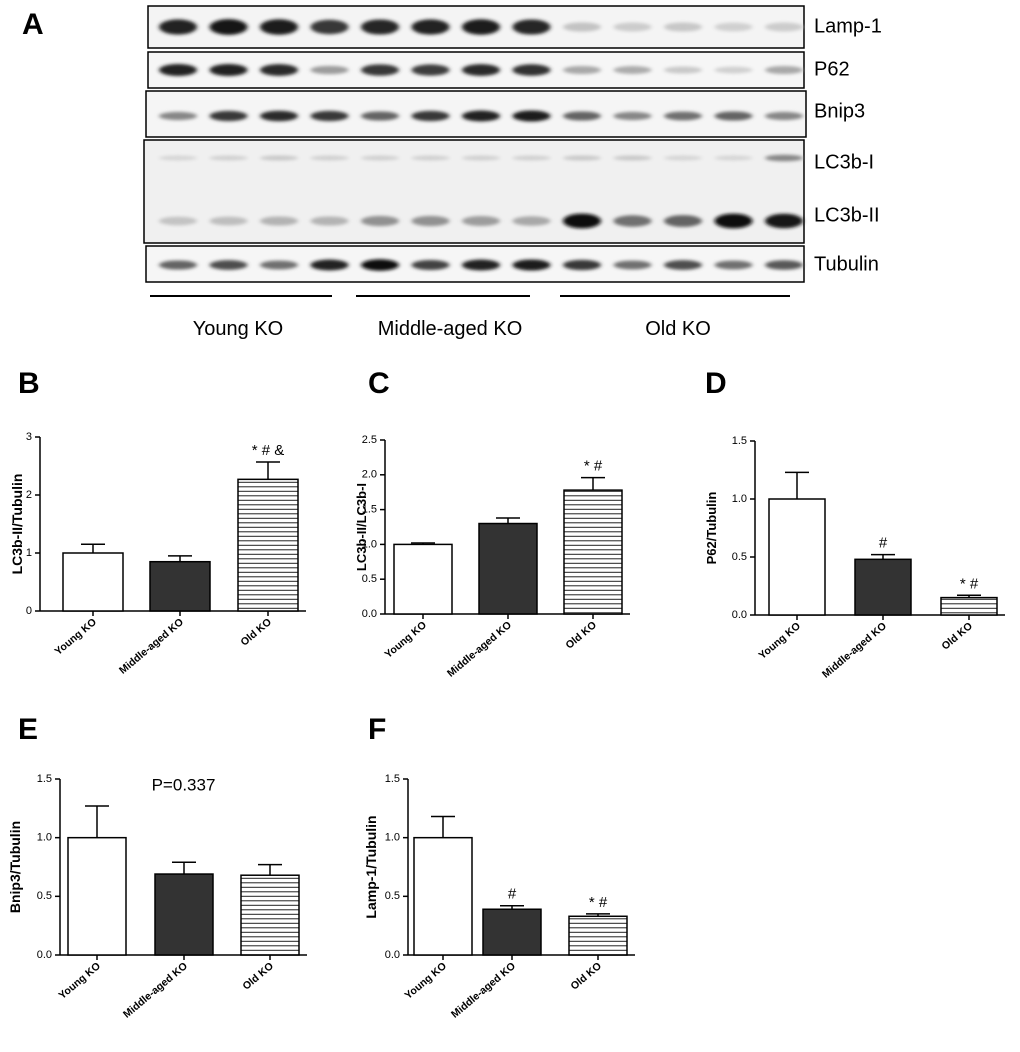  What do you see at coordinates (498, 70) in the screenshot?
I see `blot-strip-p62: P62` at bounding box center [498, 70].